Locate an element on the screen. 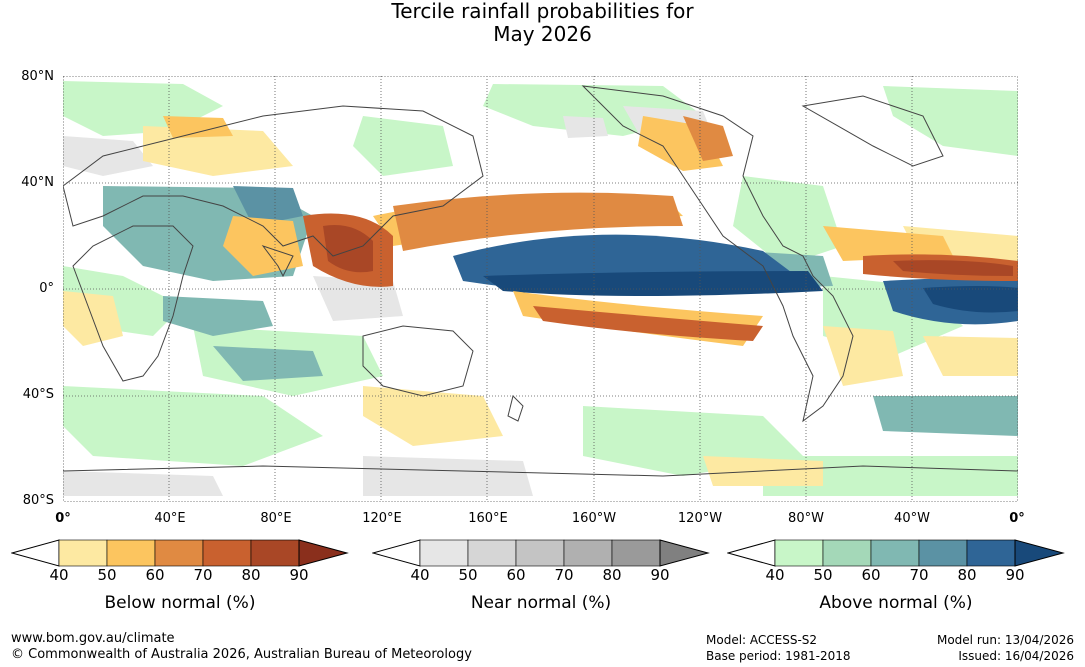 This screenshot has width=1085, height=667. legend-title-above-normal: Above normal (%) is located at coordinates (896, 603).